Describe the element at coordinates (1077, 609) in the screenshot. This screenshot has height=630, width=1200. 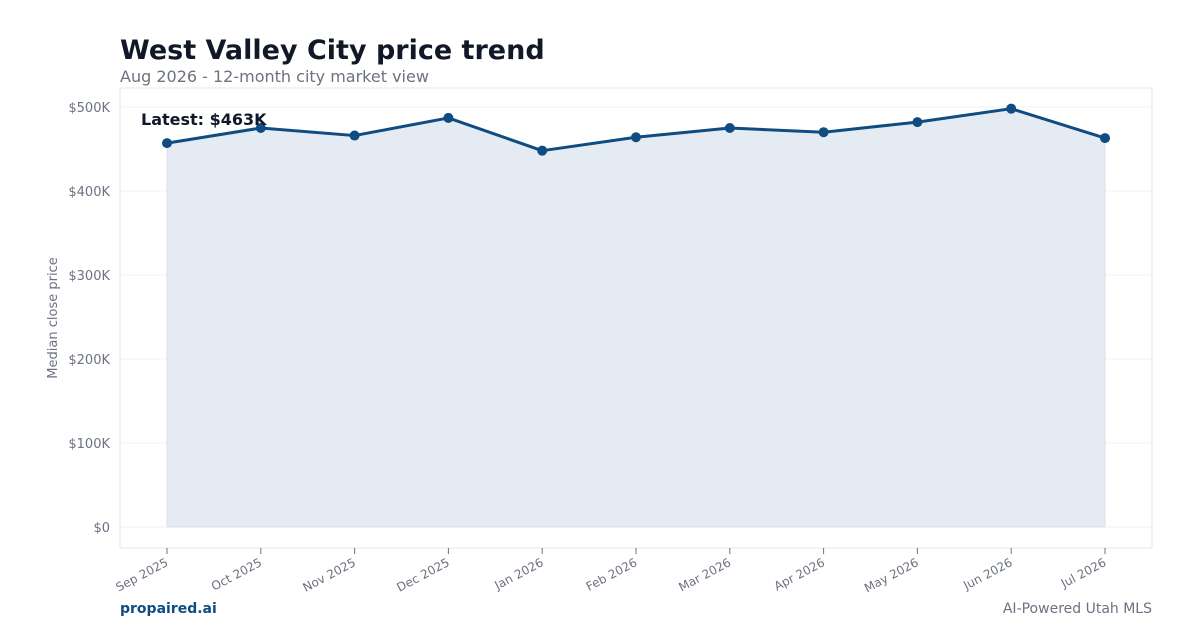
I see `tagline-label: AI-Powered Utah MLS` at that location.